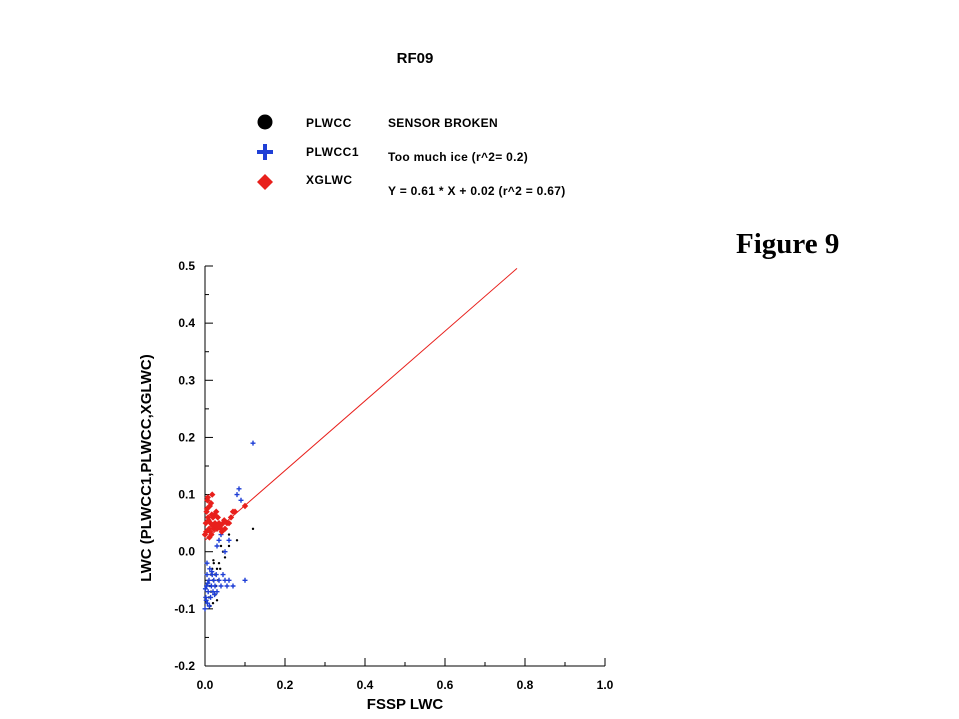 The height and width of the screenshot is (719, 959). Describe the element at coordinates (445, 685) in the screenshot. I see `x-tick-label: 0.6` at that location.